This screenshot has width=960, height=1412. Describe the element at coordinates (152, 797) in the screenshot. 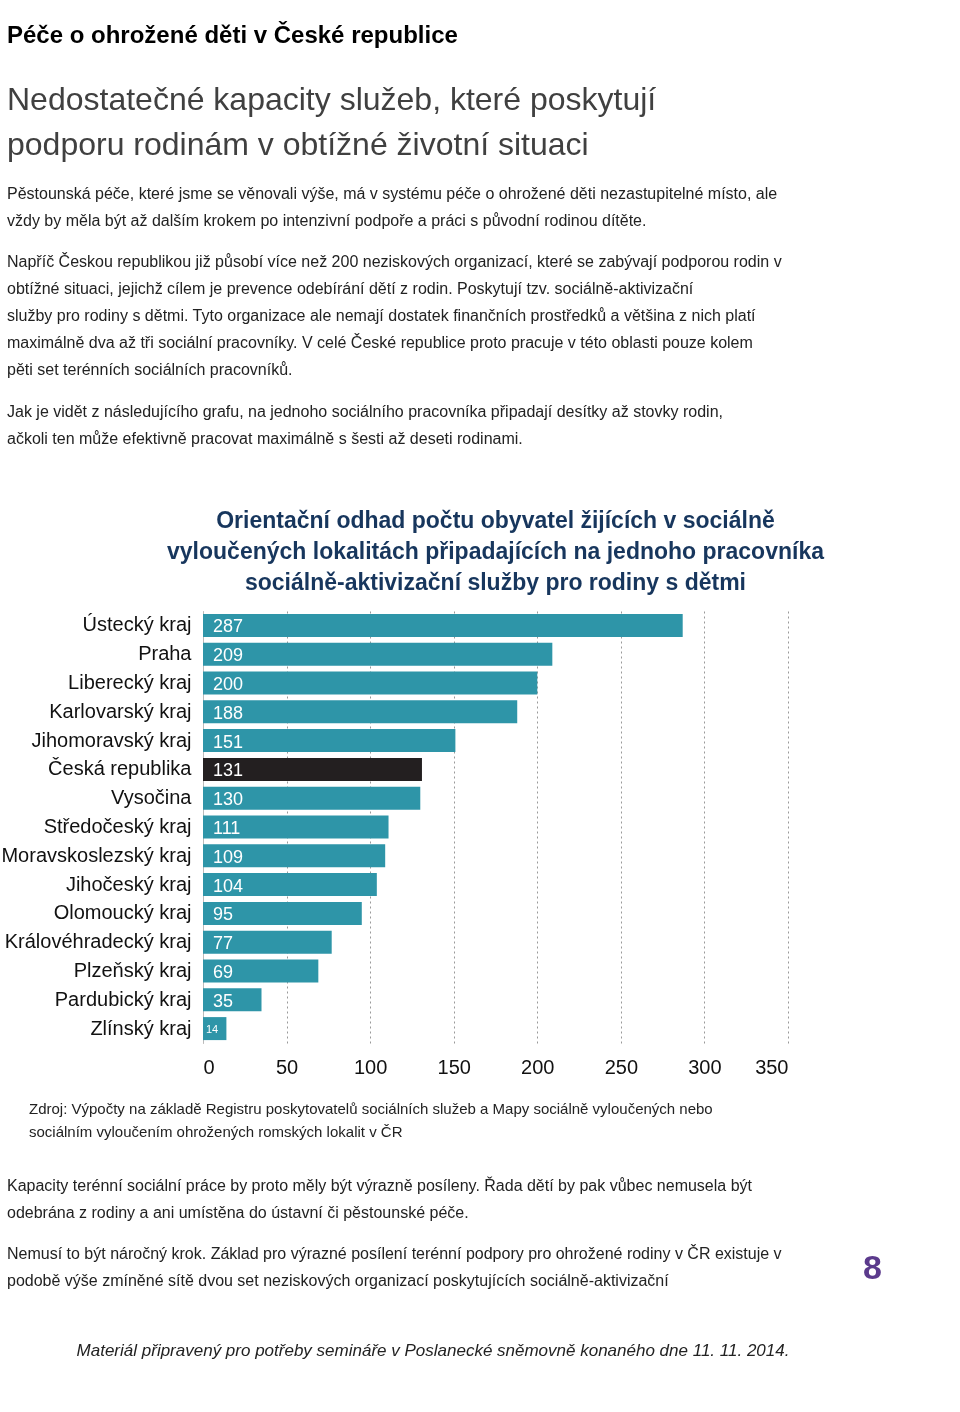

I see `y-tick-label: Vysočina` at that location.